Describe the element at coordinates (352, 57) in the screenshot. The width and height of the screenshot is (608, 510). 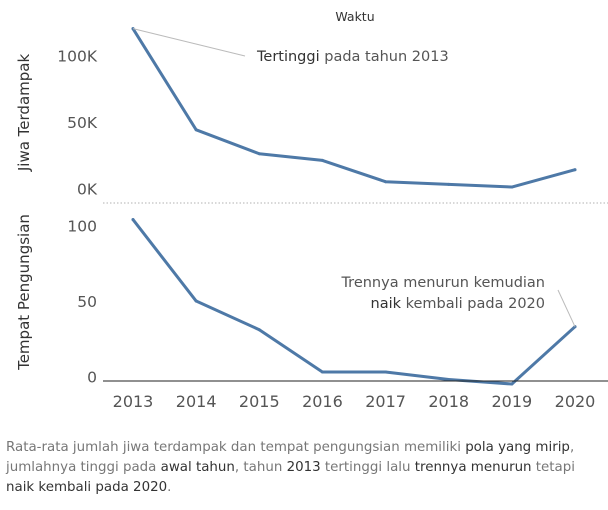
I see `annotation-text: Tertinggi pada tahun 2013` at that location.